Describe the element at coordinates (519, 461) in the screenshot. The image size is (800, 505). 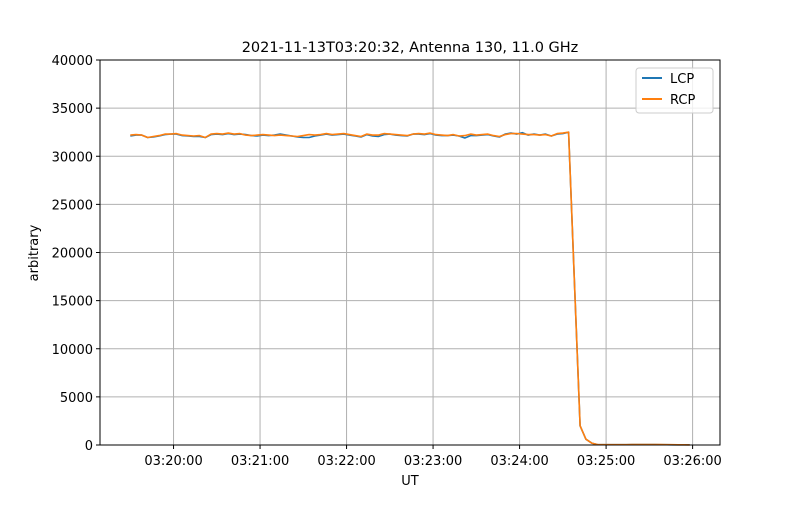
I see `x-tick-label: 03:24:00` at that location.